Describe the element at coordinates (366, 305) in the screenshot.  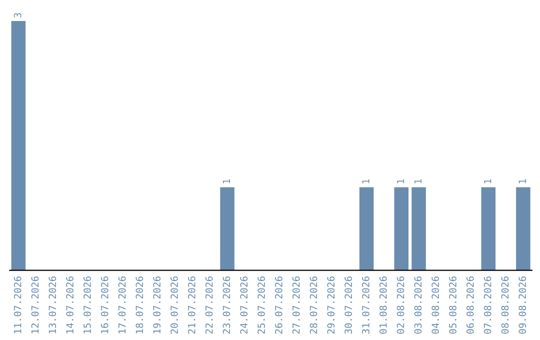
I see `x-tick-label: 31.07.2026` at that location.